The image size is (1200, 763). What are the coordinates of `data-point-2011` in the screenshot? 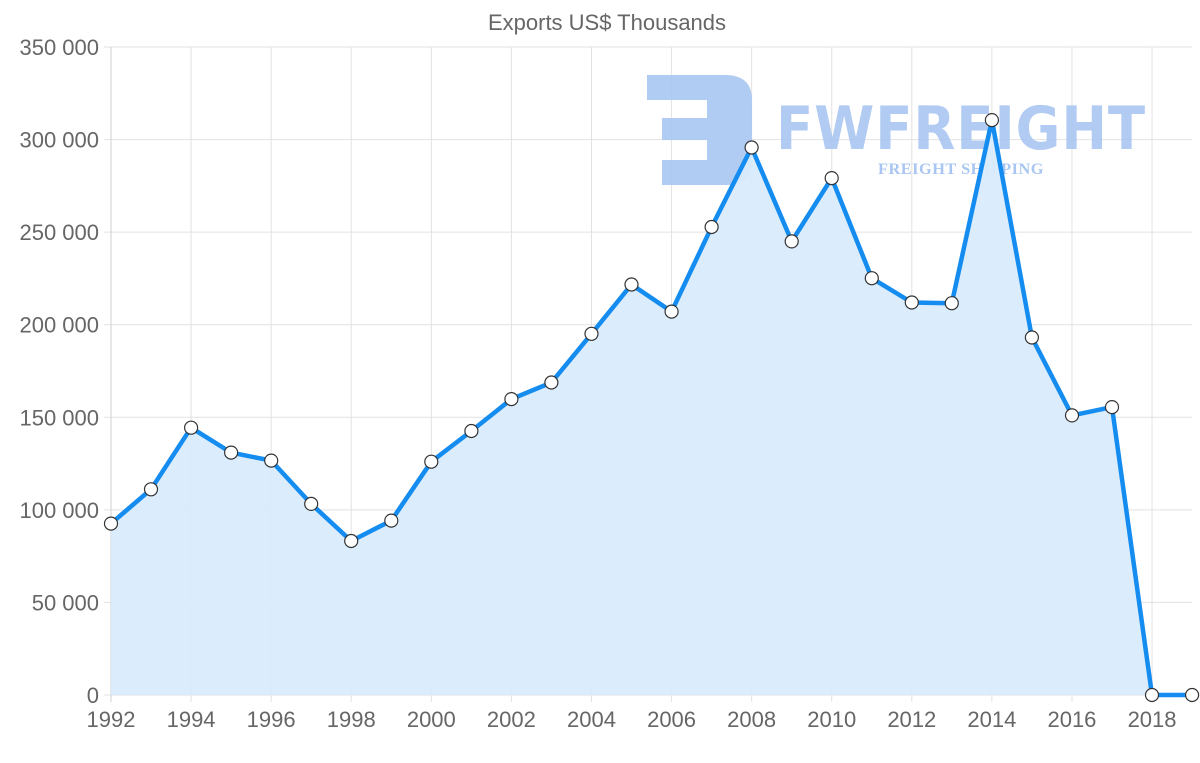 It's located at (871, 278).